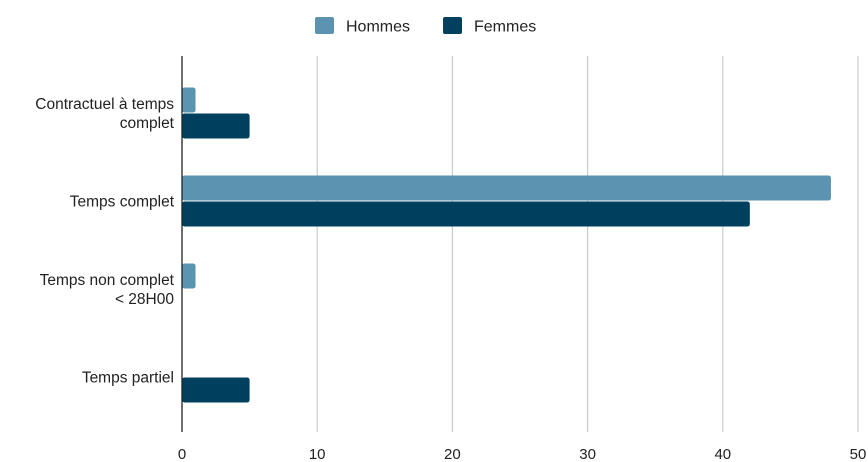 The image size is (868, 462). Describe the element at coordinates (378, 27) in the screenshot. I see `legend-label: Hommes` at that location.